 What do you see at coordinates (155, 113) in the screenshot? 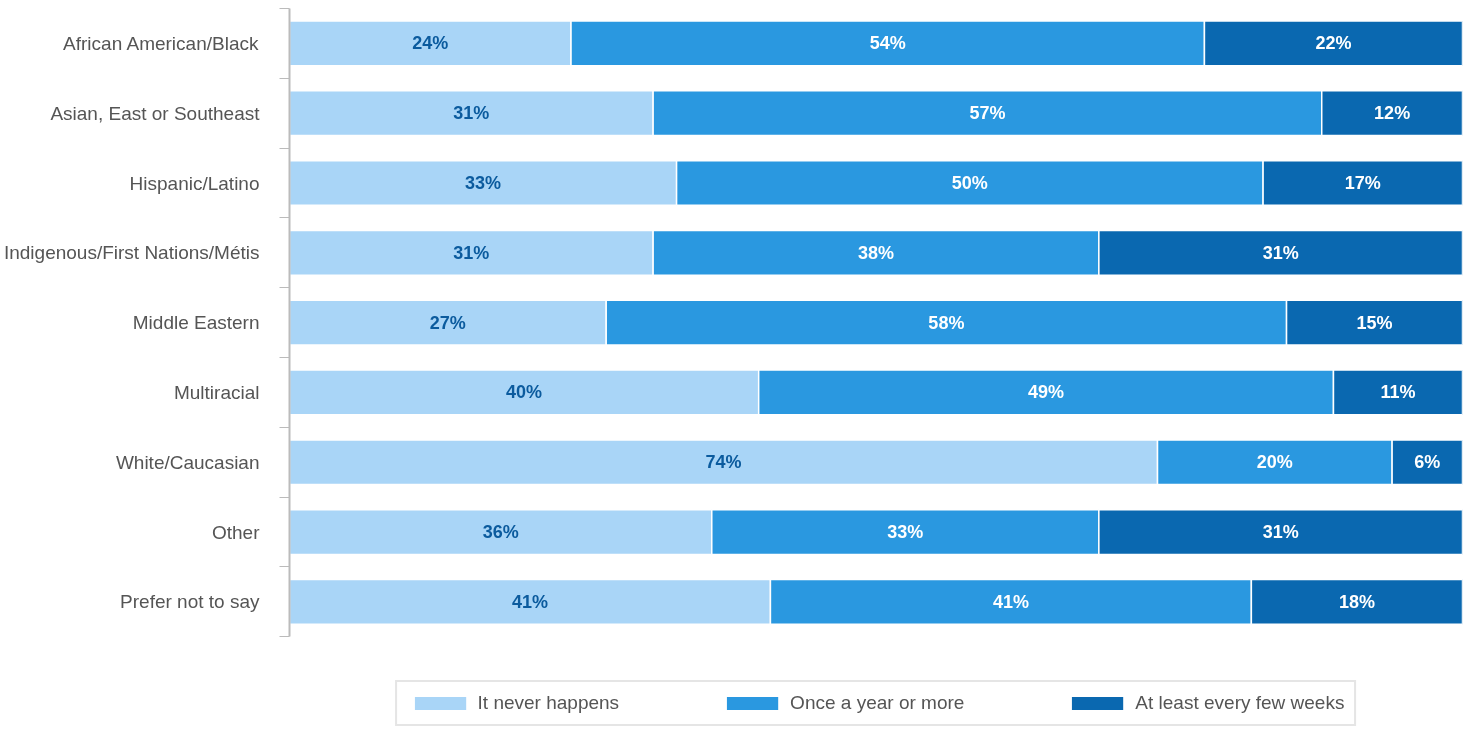
I see `y-tick-label: Asian, East or Southeast` at bounding box center [155, 113].